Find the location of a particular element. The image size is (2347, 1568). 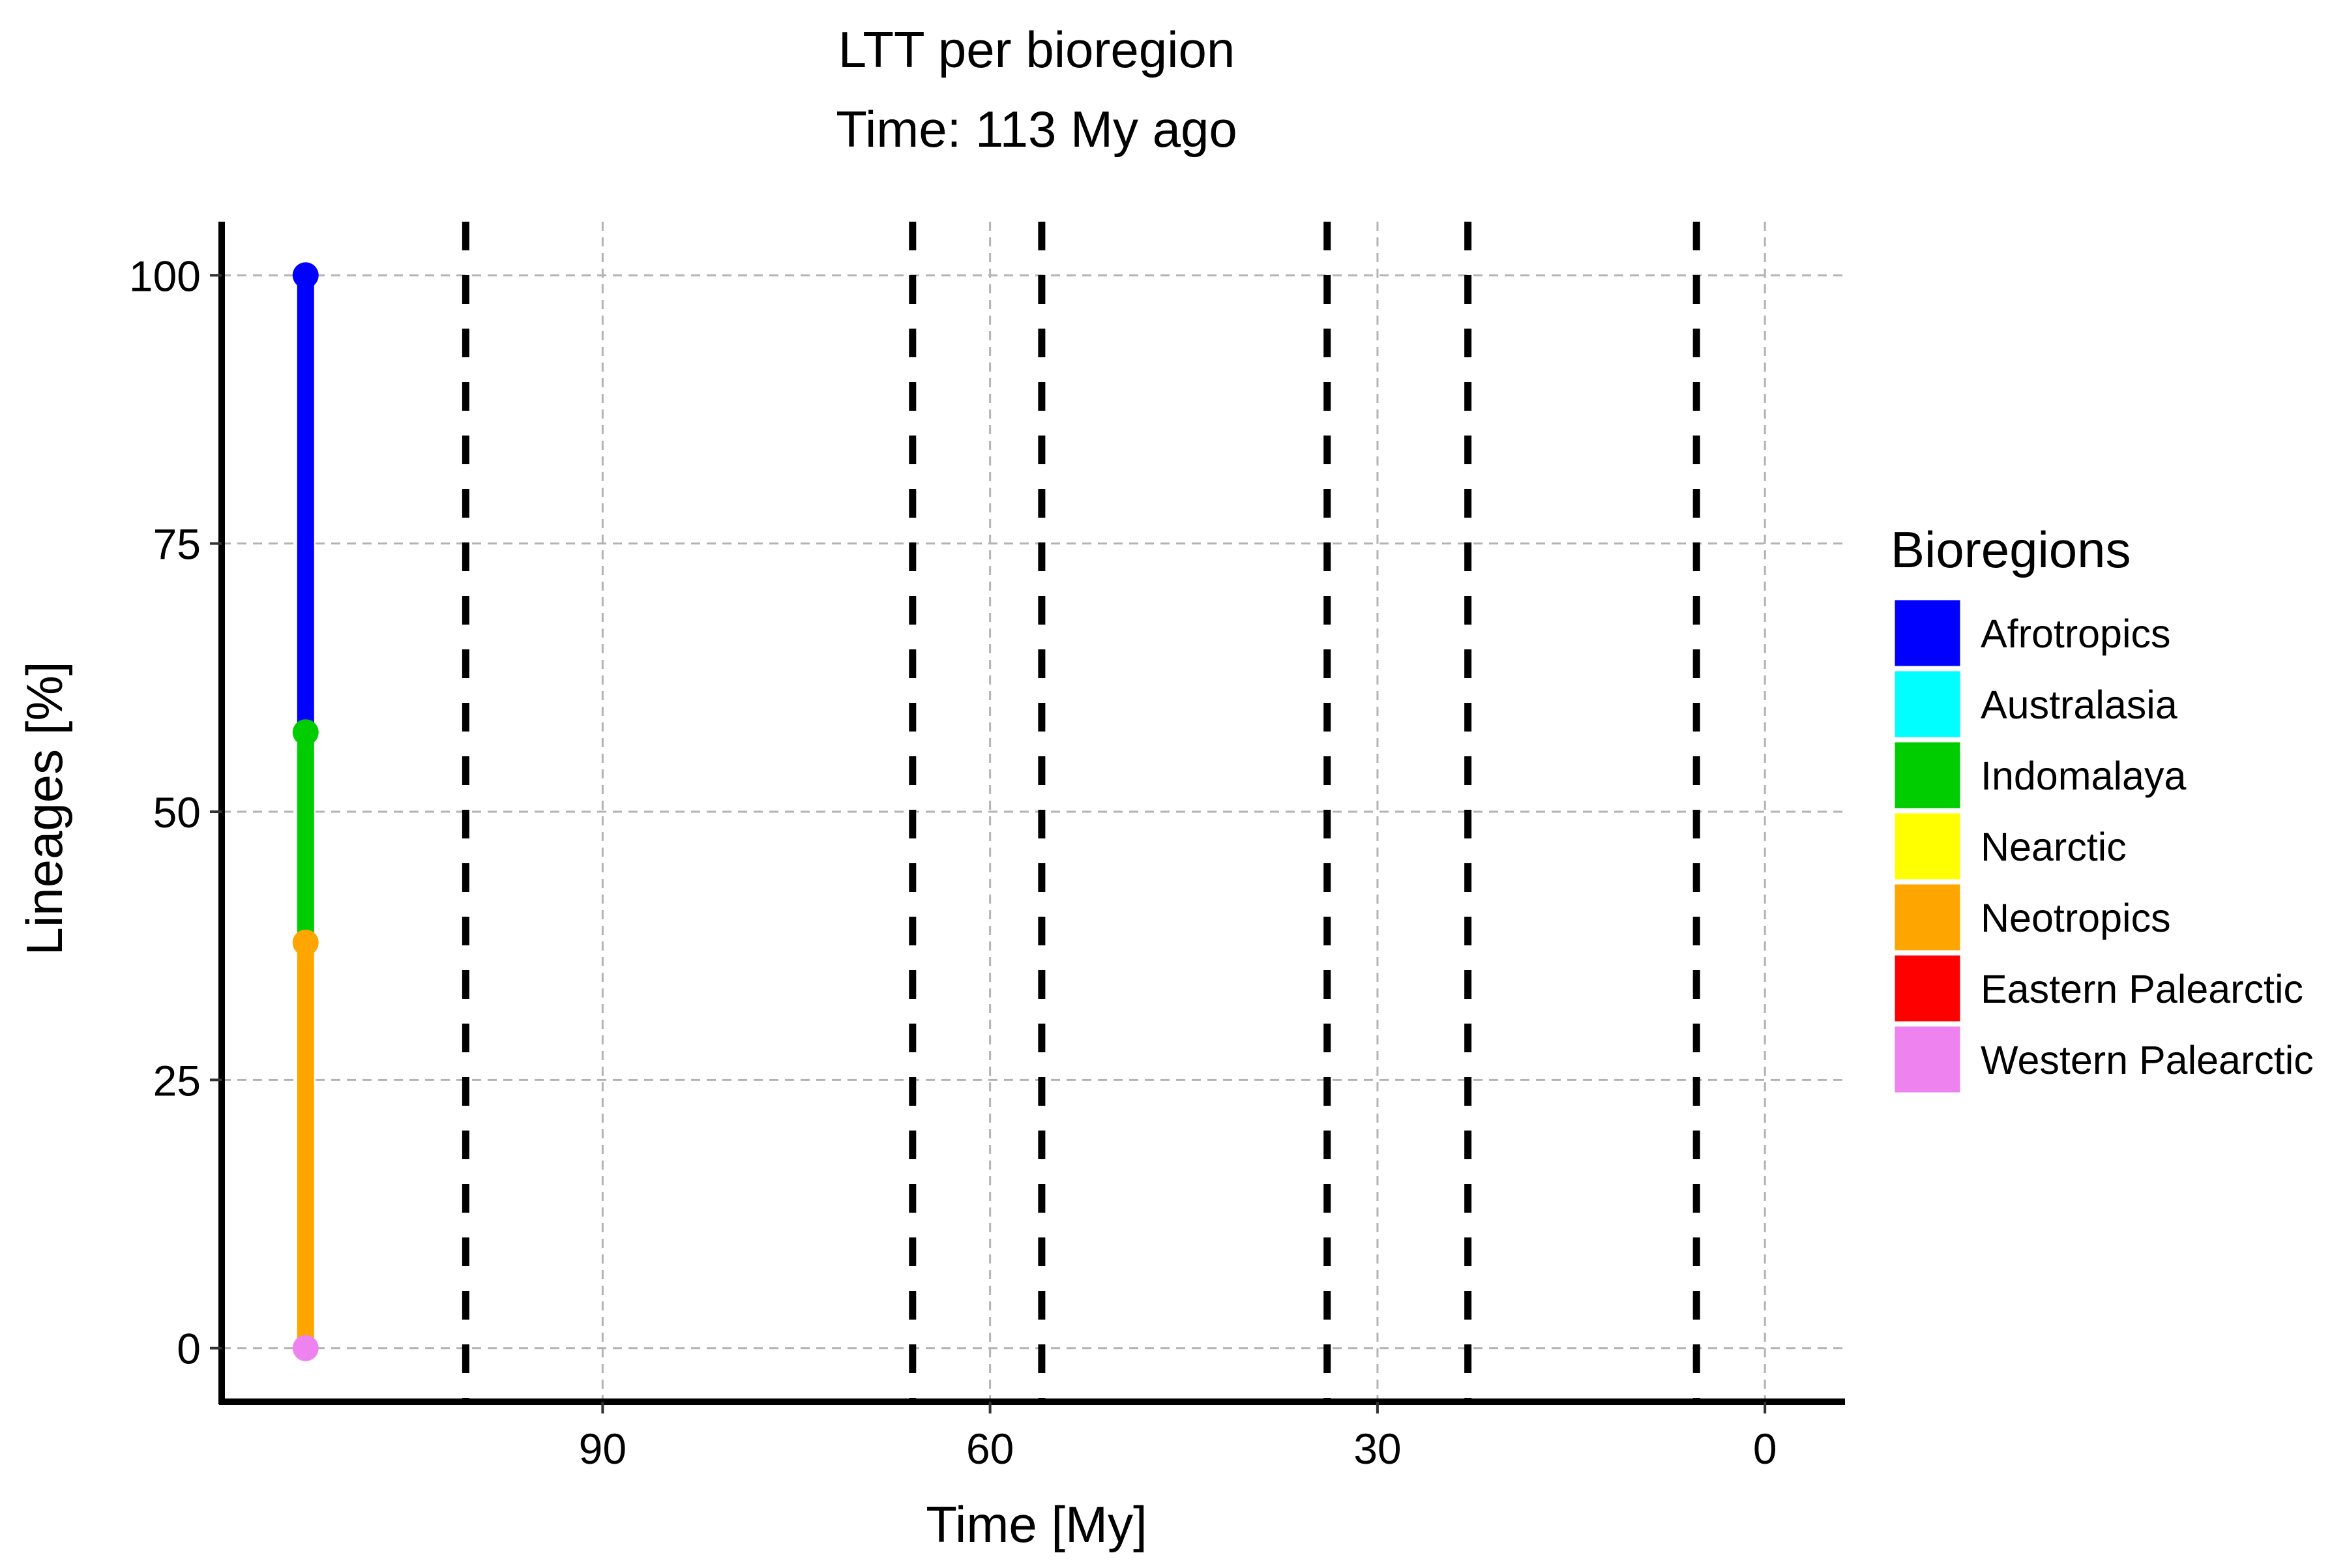

y-tick-label-25: 25 is located at coordinates (177, 1080).